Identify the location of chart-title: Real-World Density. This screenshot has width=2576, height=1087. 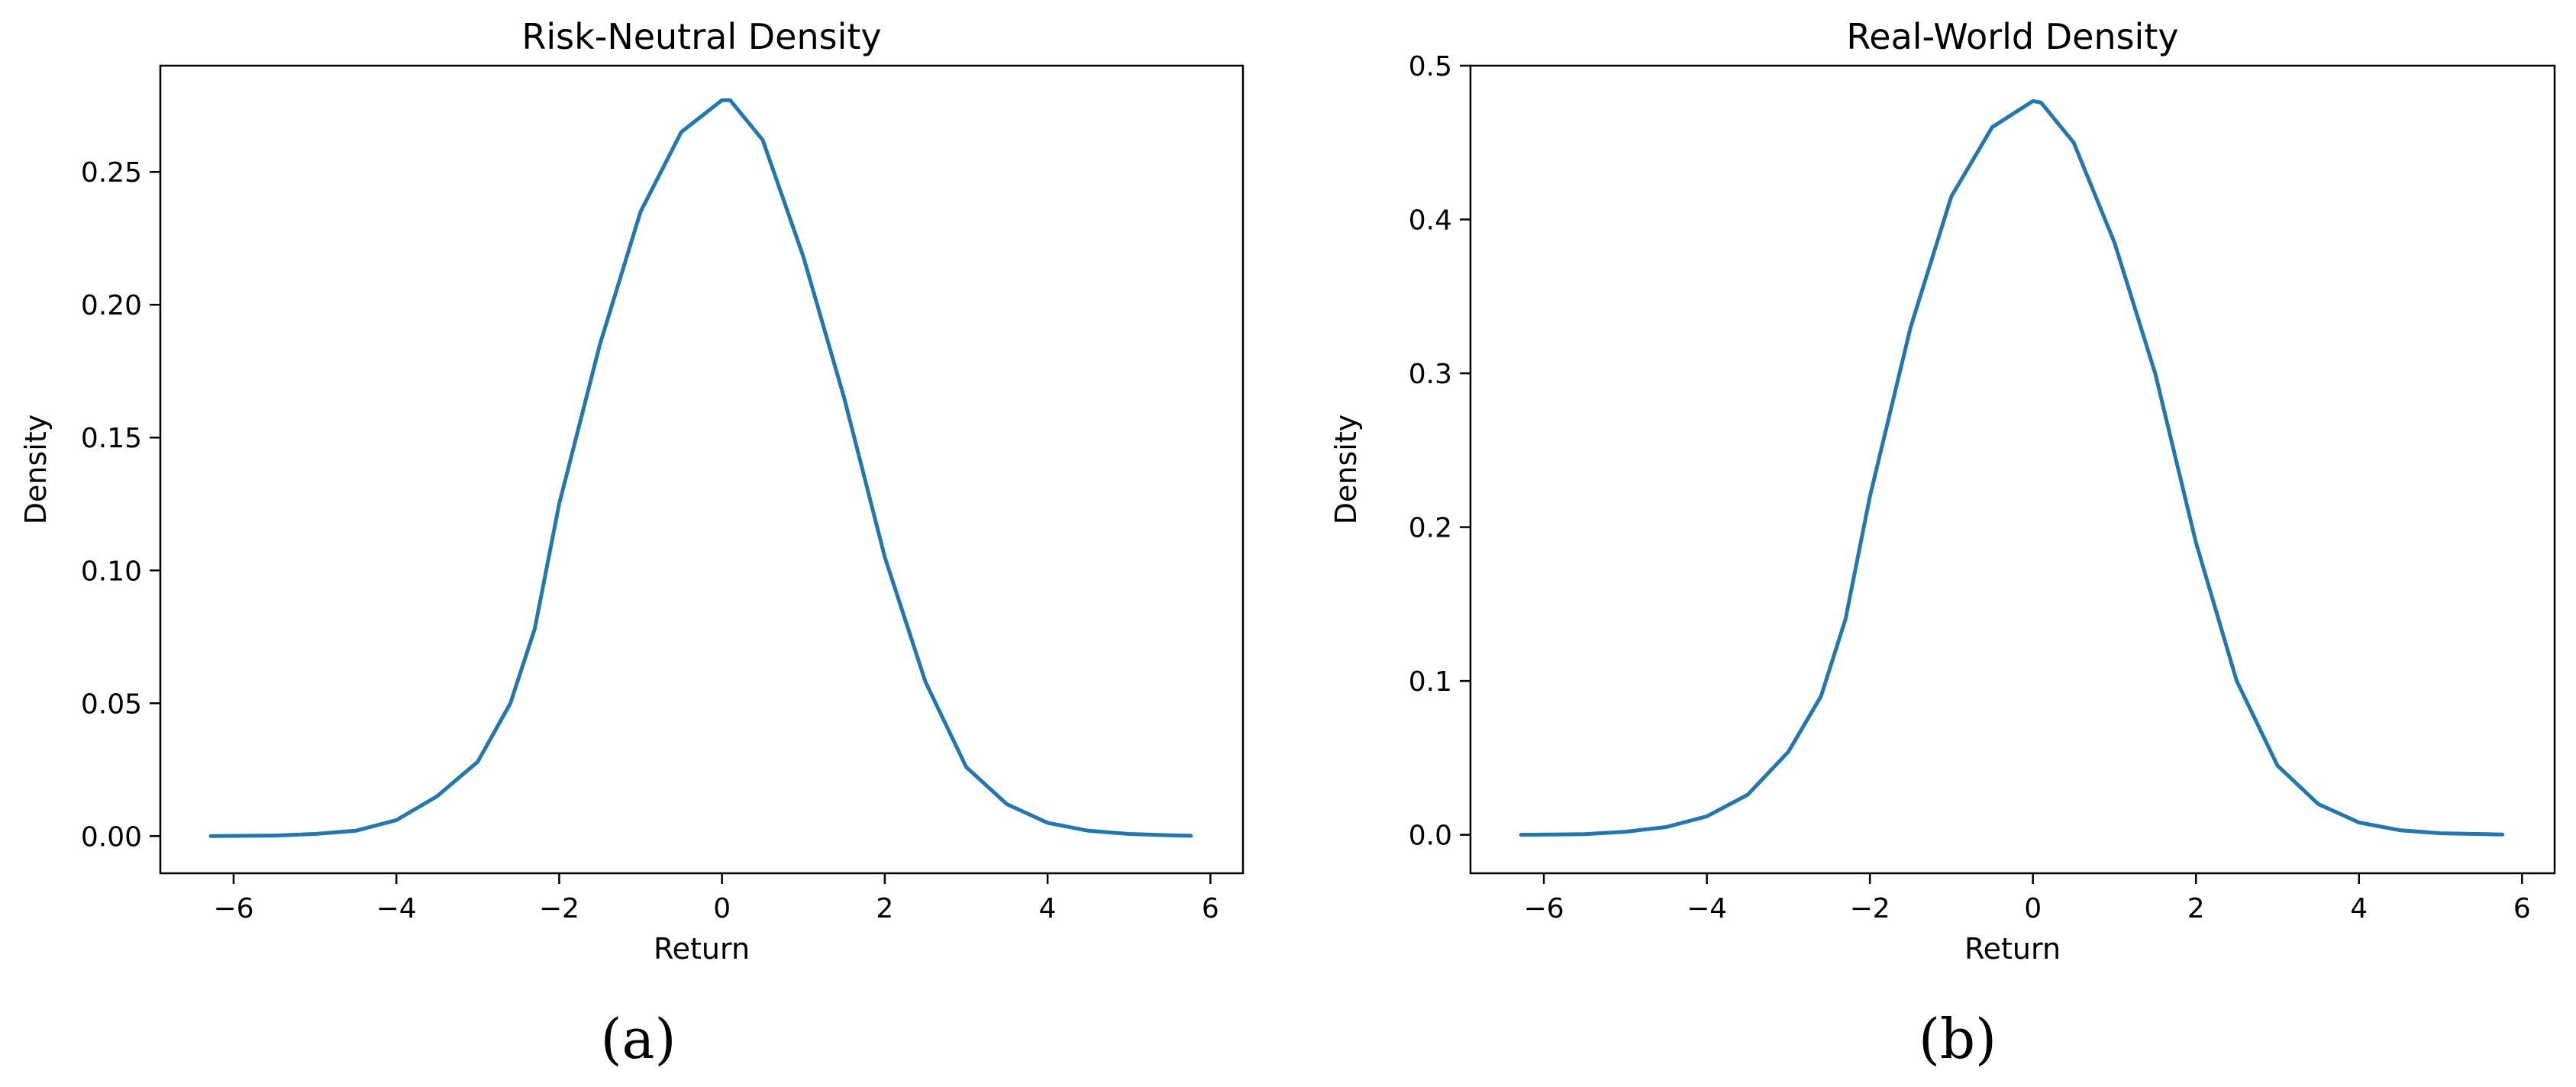
(2012, 36).